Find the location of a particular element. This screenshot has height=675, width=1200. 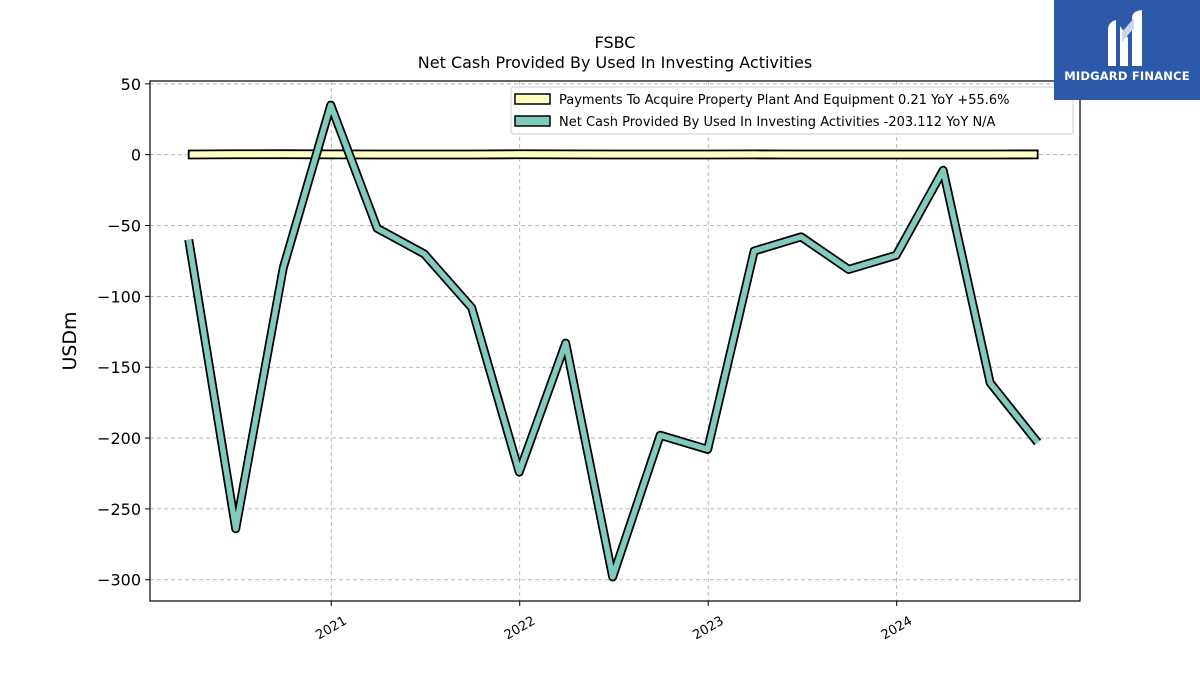

legend-swatch-payments is located at coordinates (532, 99).